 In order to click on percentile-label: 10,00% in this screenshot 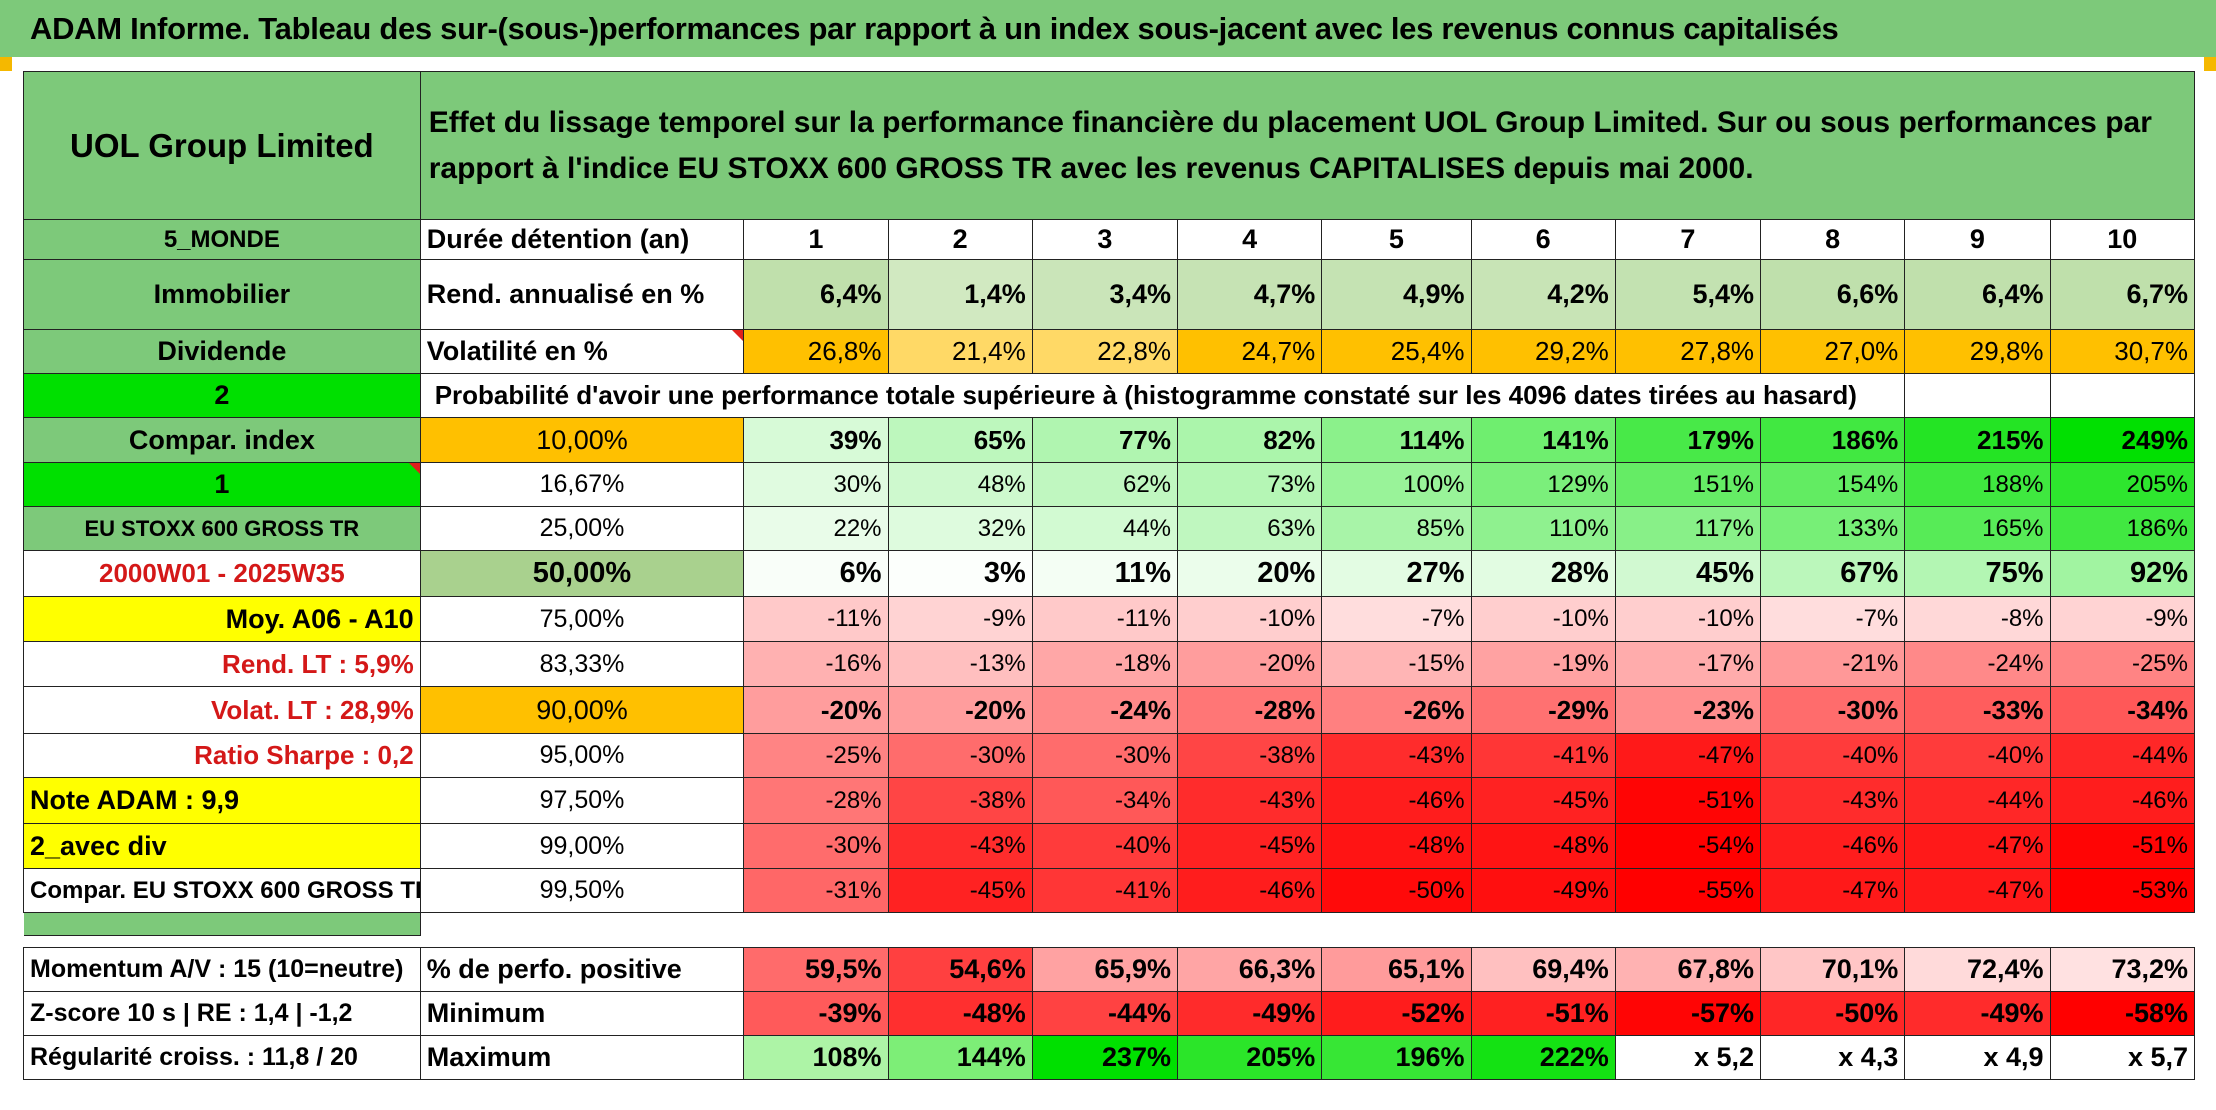, I will do `click(582, 440)`.